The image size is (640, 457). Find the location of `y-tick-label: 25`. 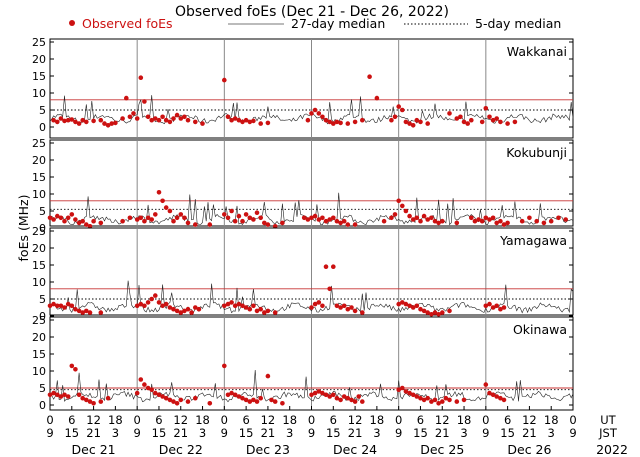

y-tick-label: 25 is located at coordinates (39, 231).